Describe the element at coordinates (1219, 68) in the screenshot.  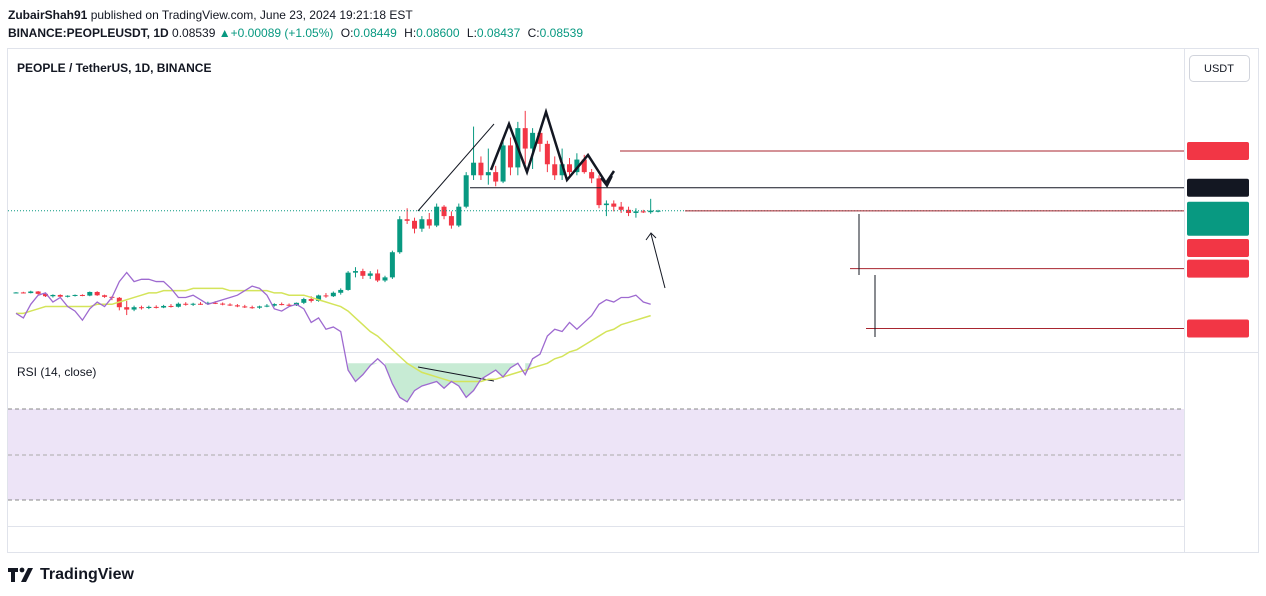
I see `currency-button` at that location.